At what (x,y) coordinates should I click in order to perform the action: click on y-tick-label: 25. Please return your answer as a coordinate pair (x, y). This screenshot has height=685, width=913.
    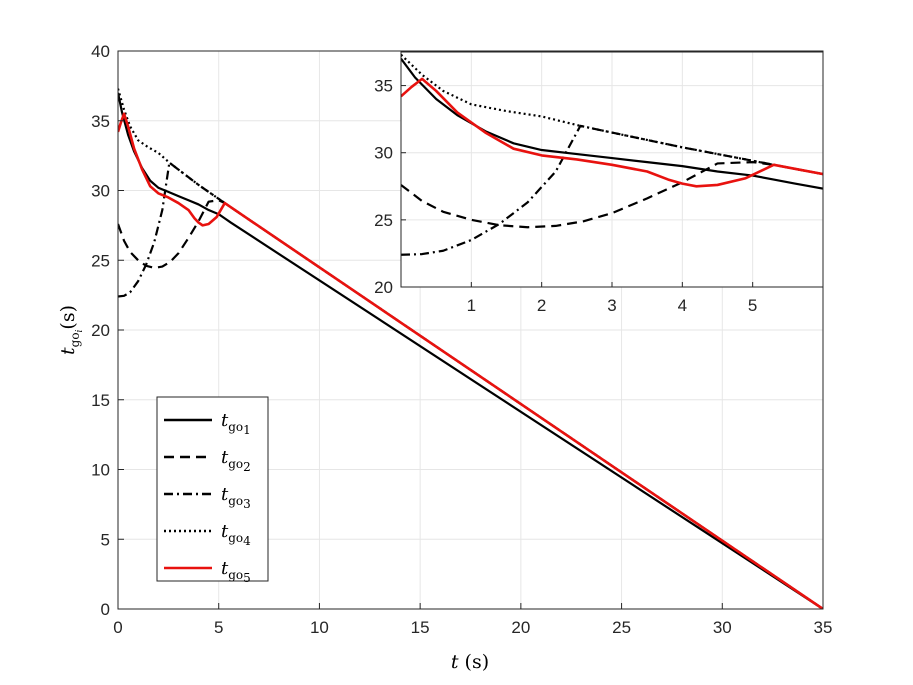
    Looking at the image, I should click on (100, 260).